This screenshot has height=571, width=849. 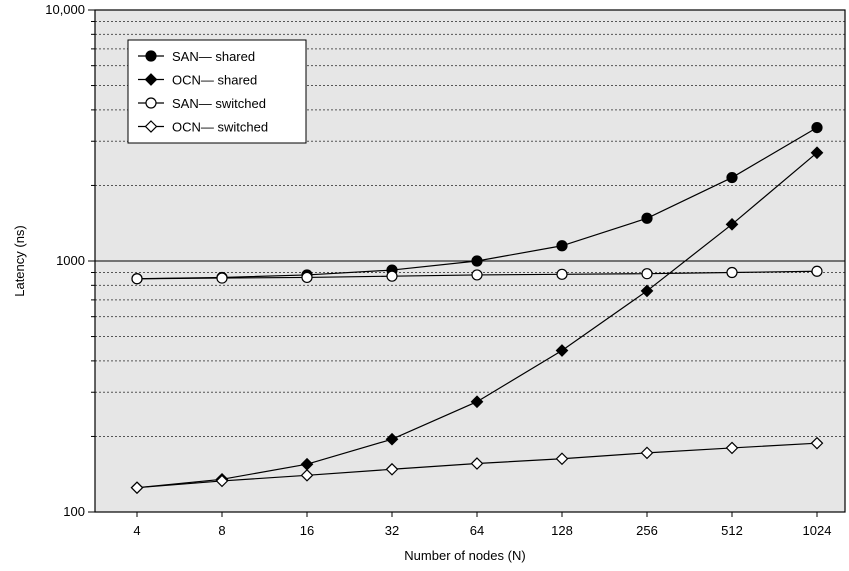 What do you see at coordinates (220, 127) in the screenshot?
I see `legend-label: OCN— switched` at bounding box center [220, 127].